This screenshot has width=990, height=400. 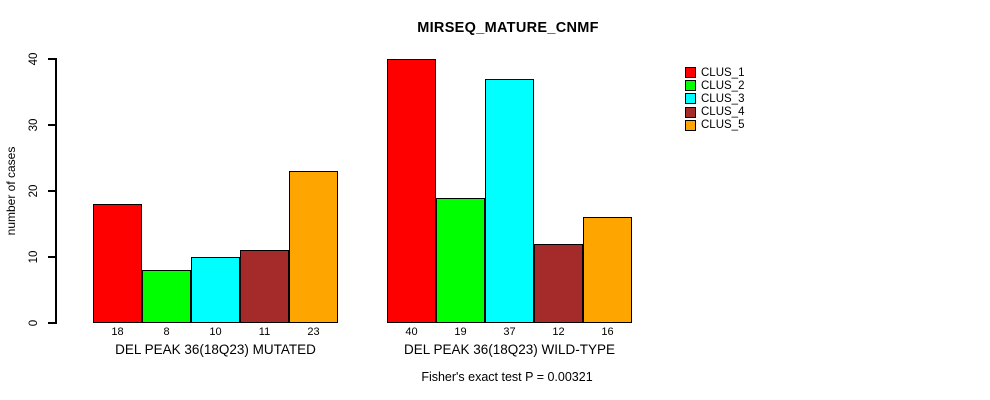 What do you see at coordinates (723, 98) in the screenshot?
I see `legend-label: CLUS_3` at bounding box center [723, 98].